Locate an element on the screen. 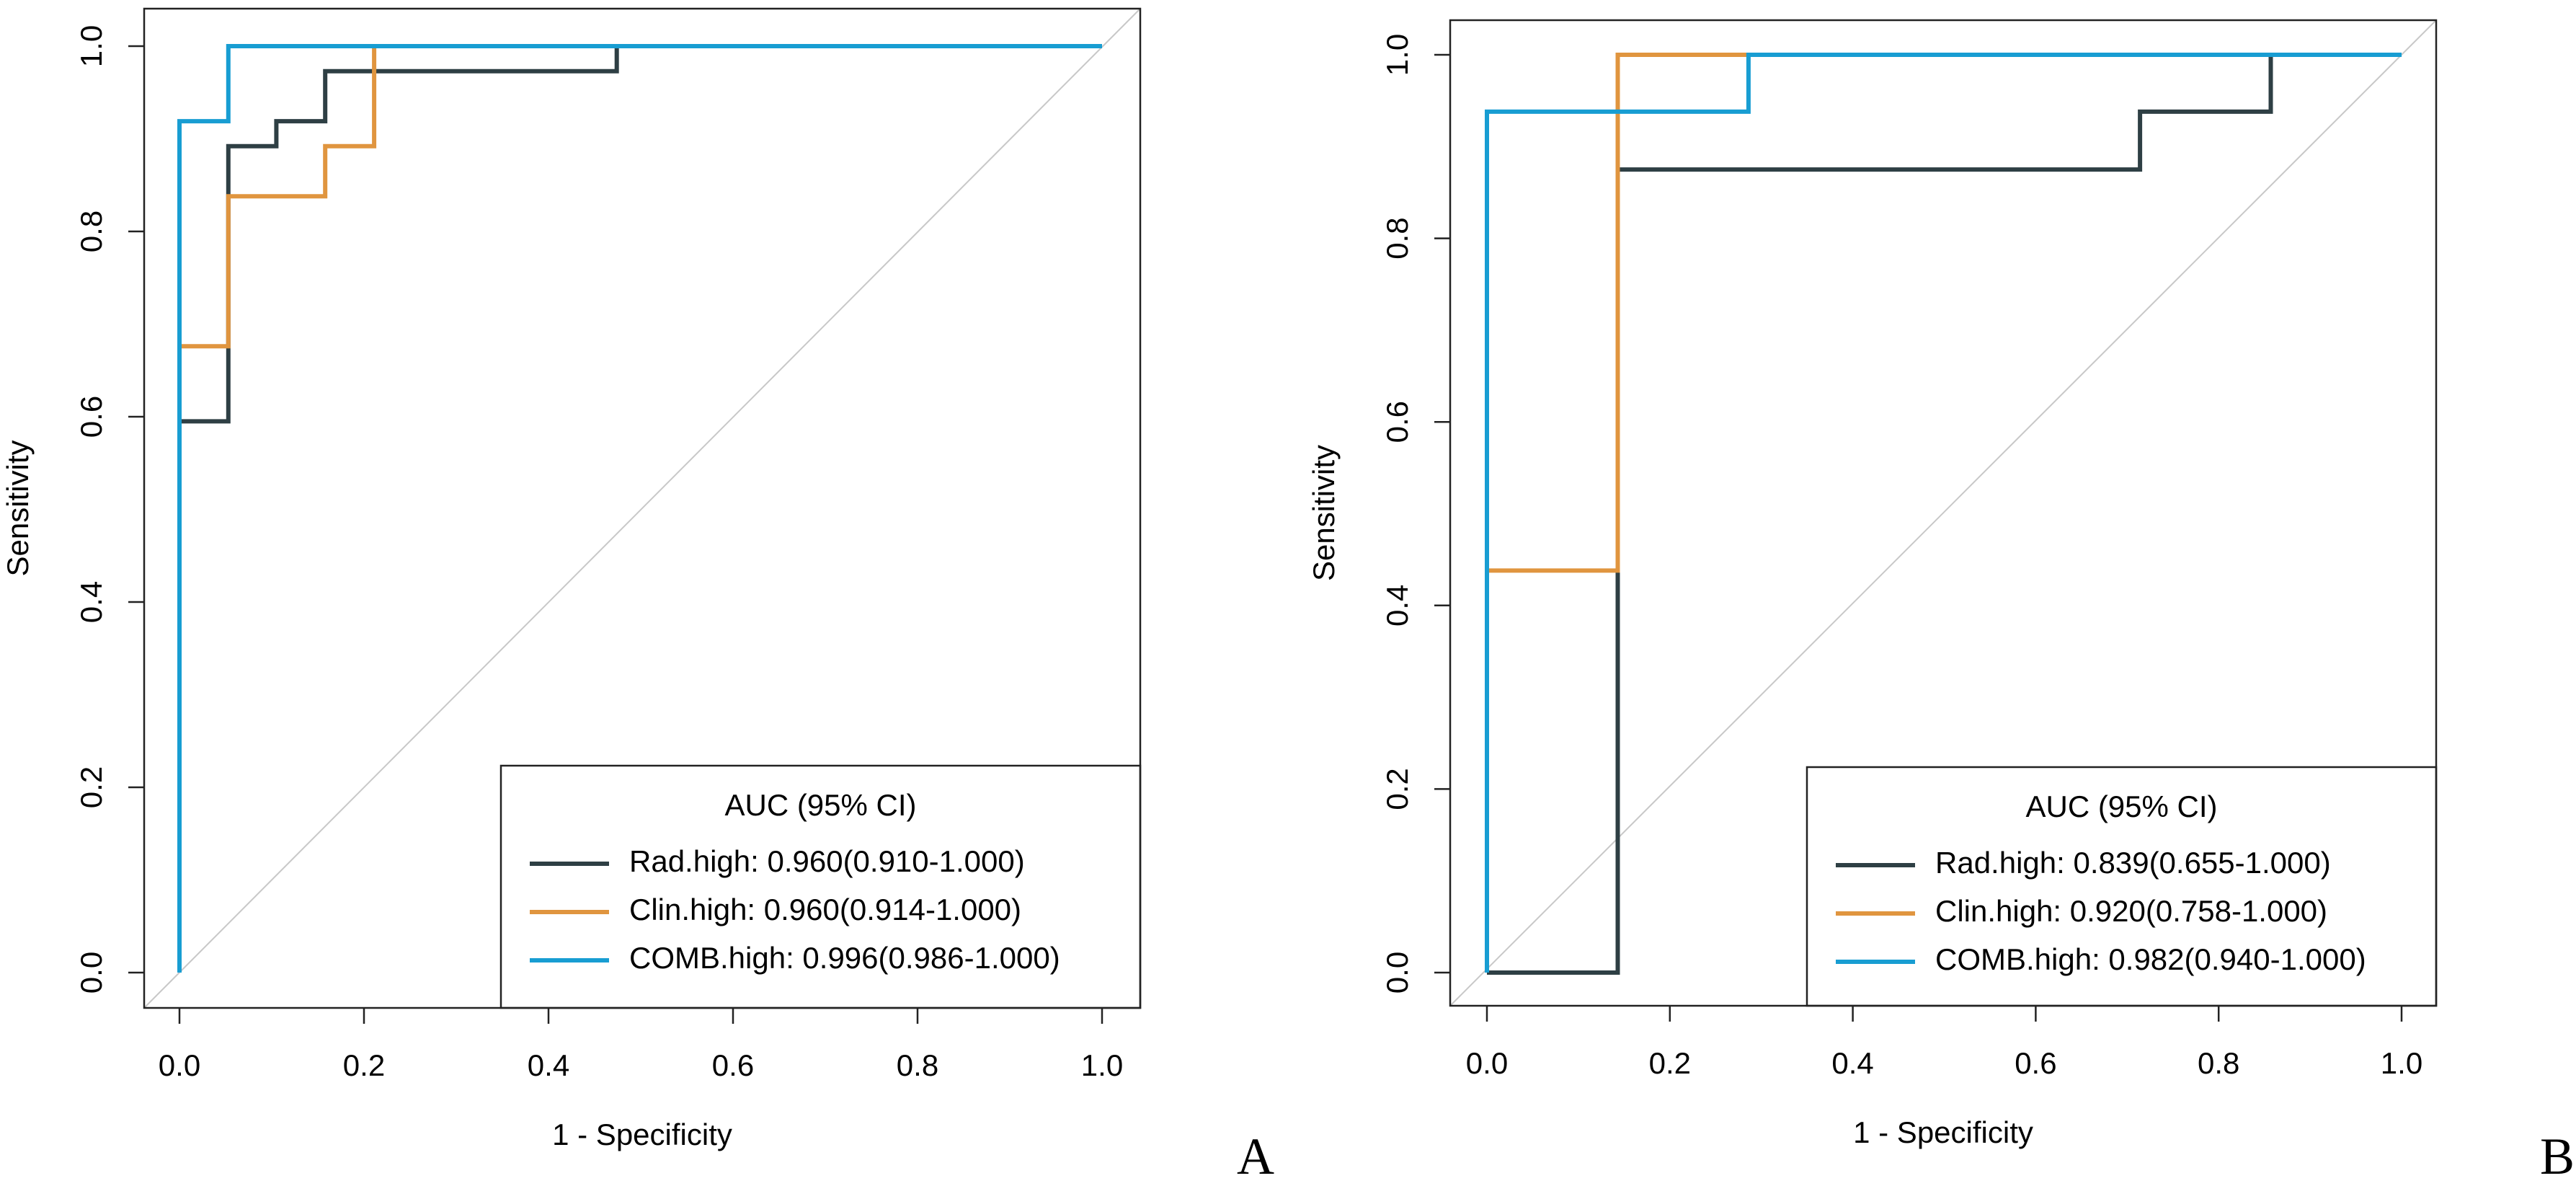  panel-b-y-tick-label: 1.0 is located at coordinates (1397, 55).